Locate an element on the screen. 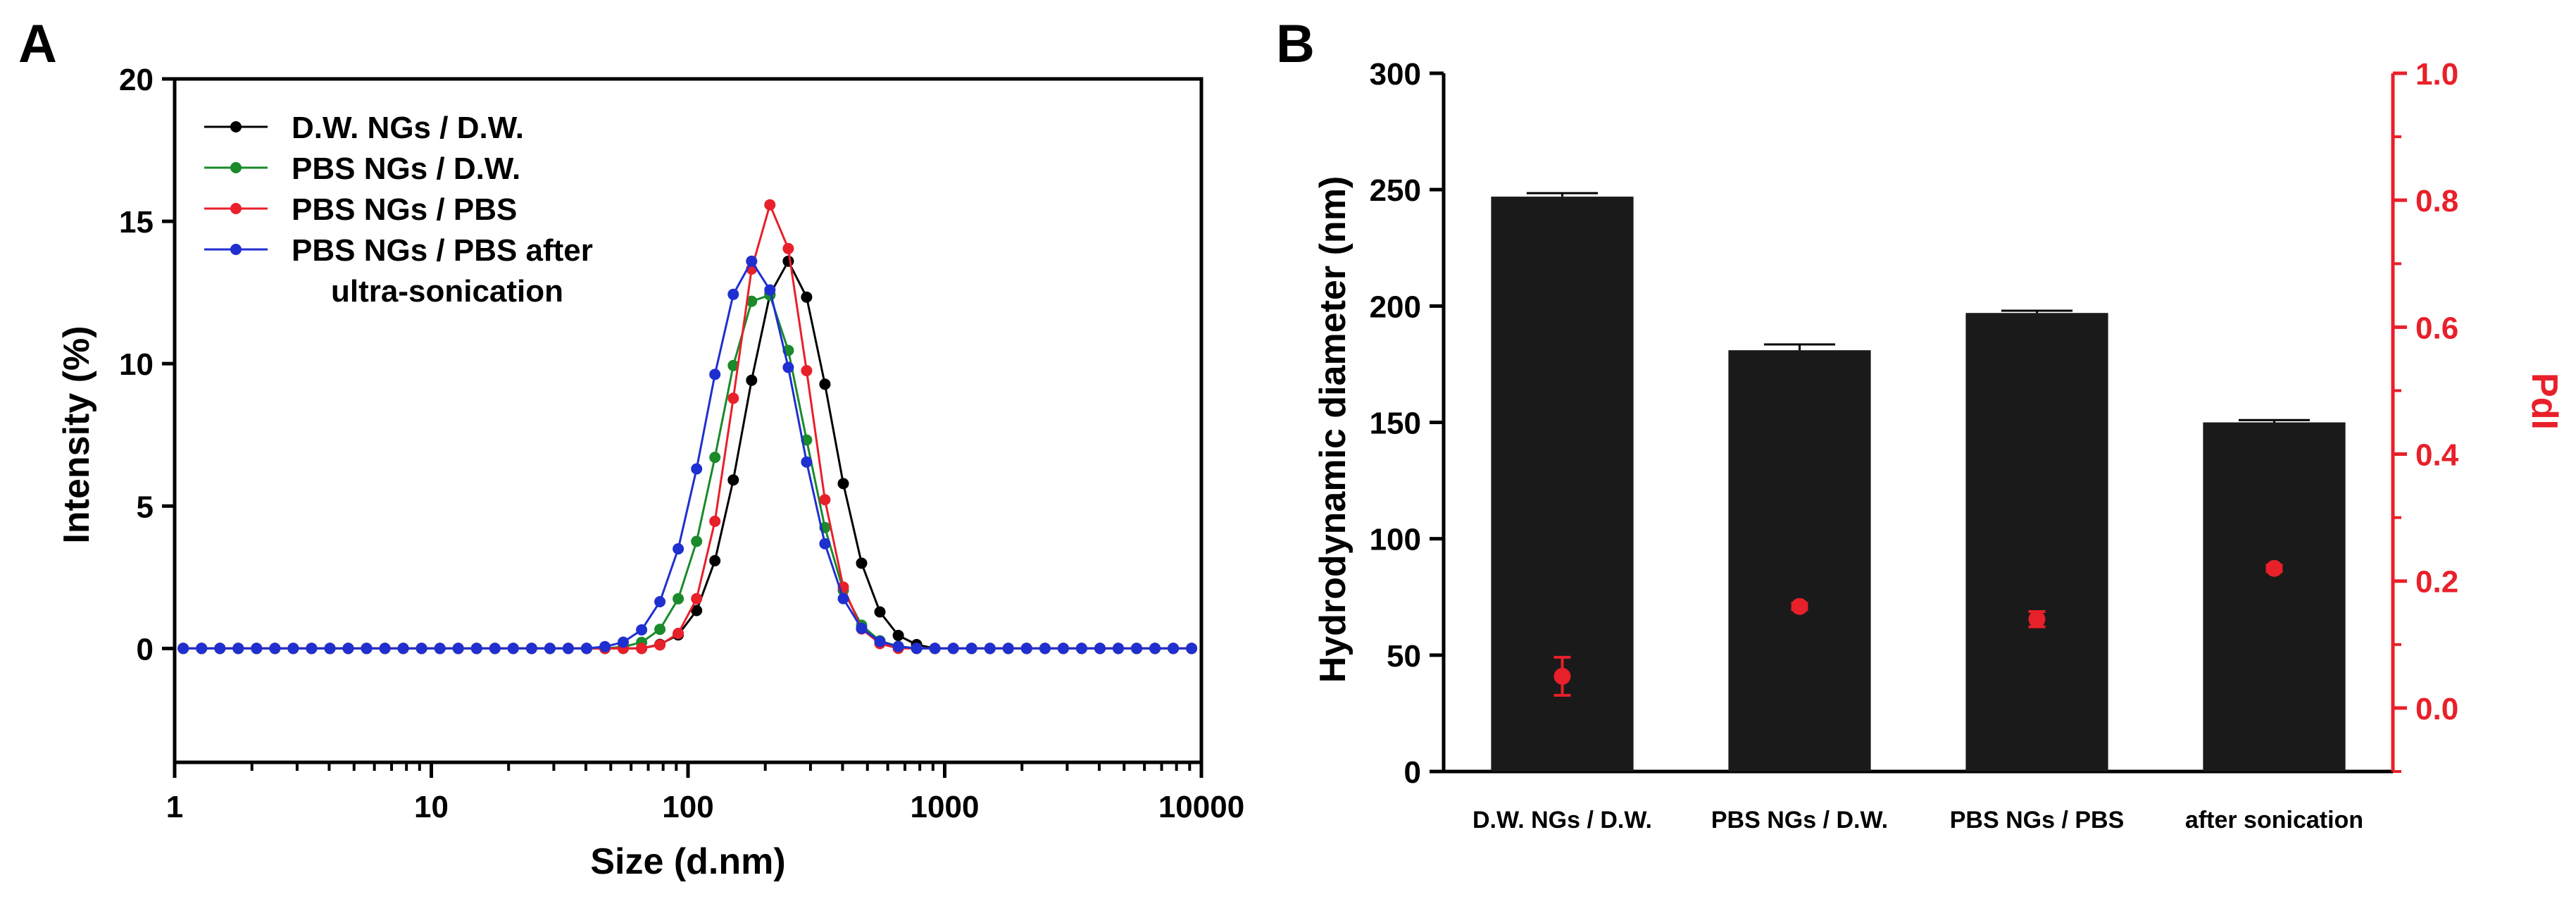  panel-a-y-axis-title: Intensity (%) is located at coordinates (76, 435).